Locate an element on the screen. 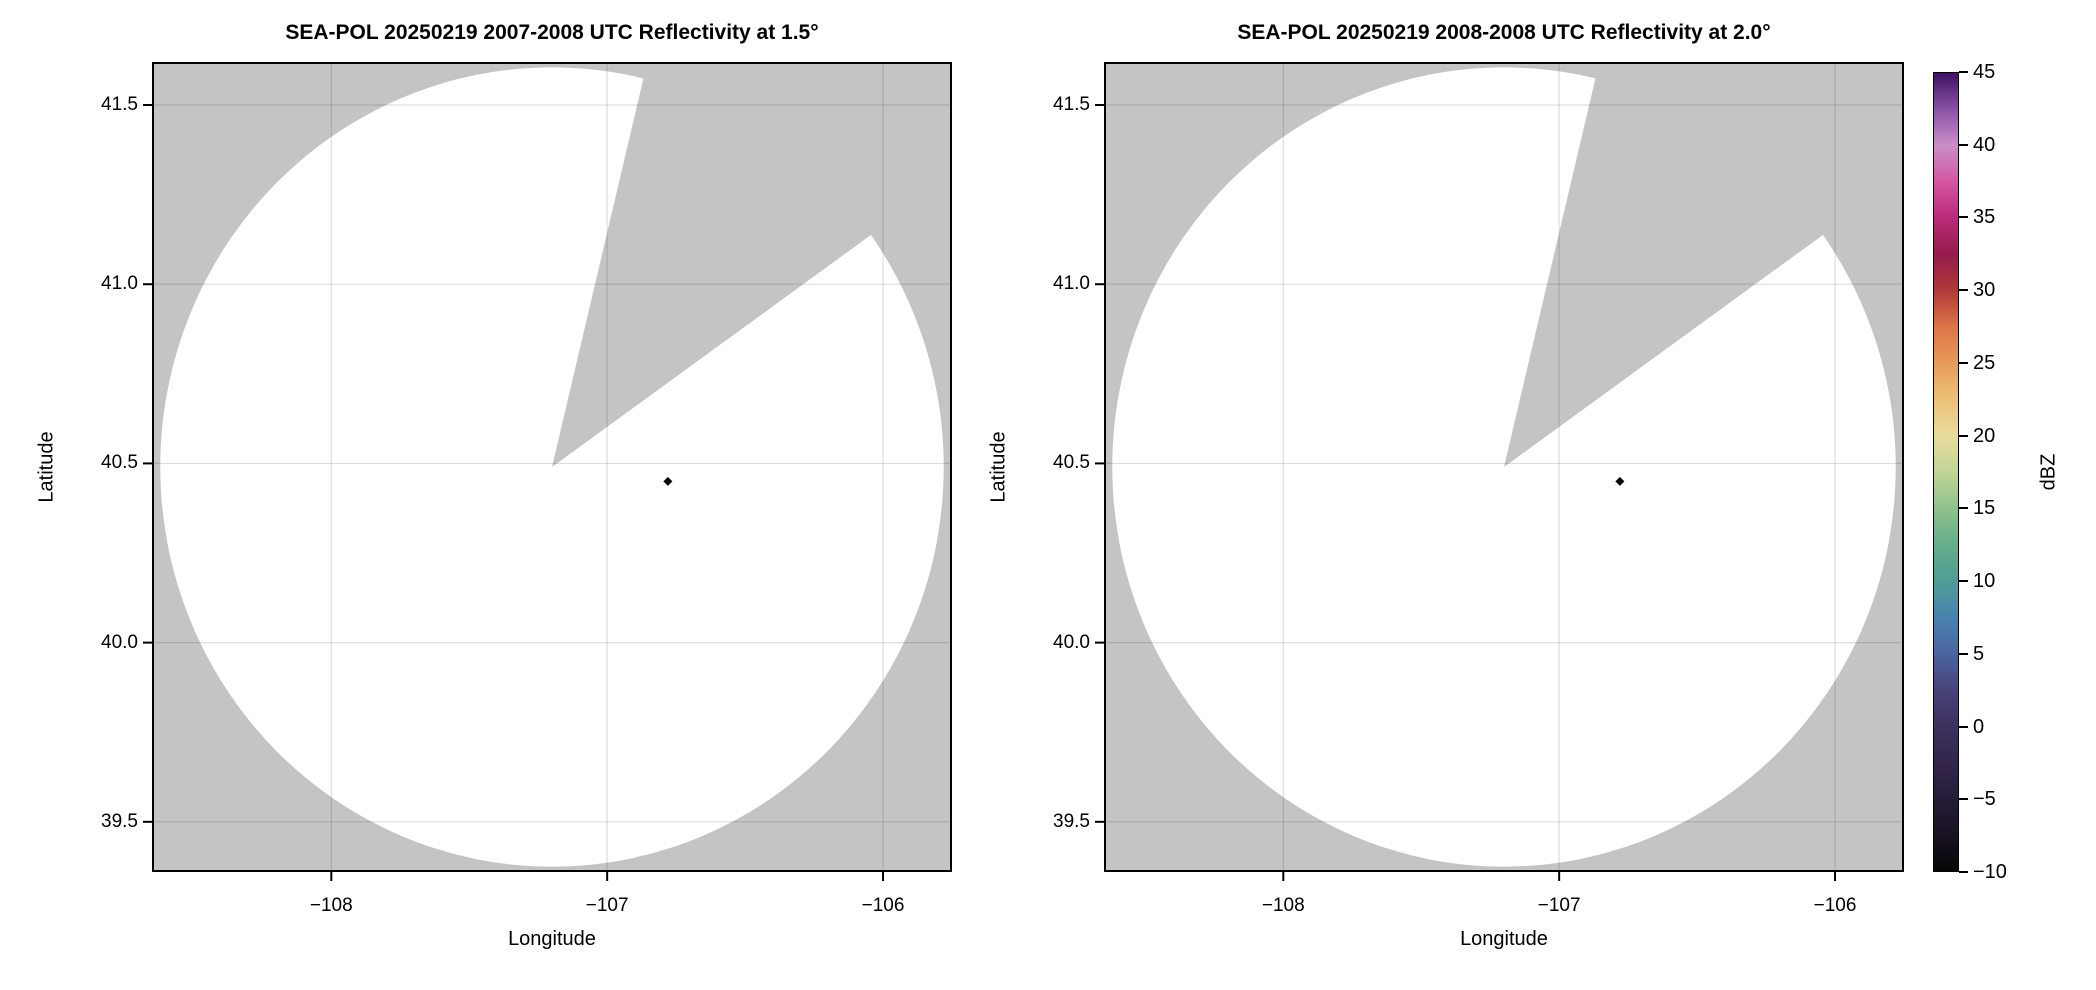  colorbar-tick-label: 30 is located at coordinates (1984, 290).